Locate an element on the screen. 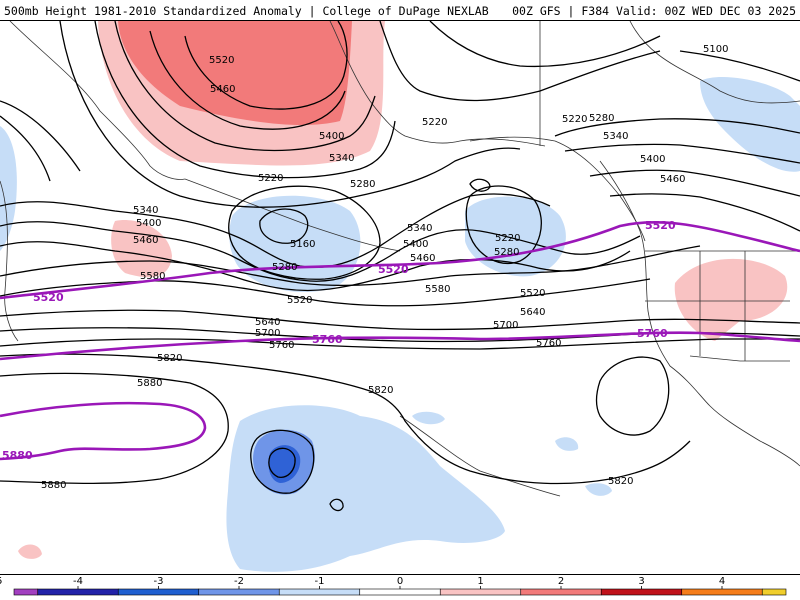 Image resolution: width=800 pixels, height=600 pixels. contour-5160-gulf-small is located at coordinates (480, 185).